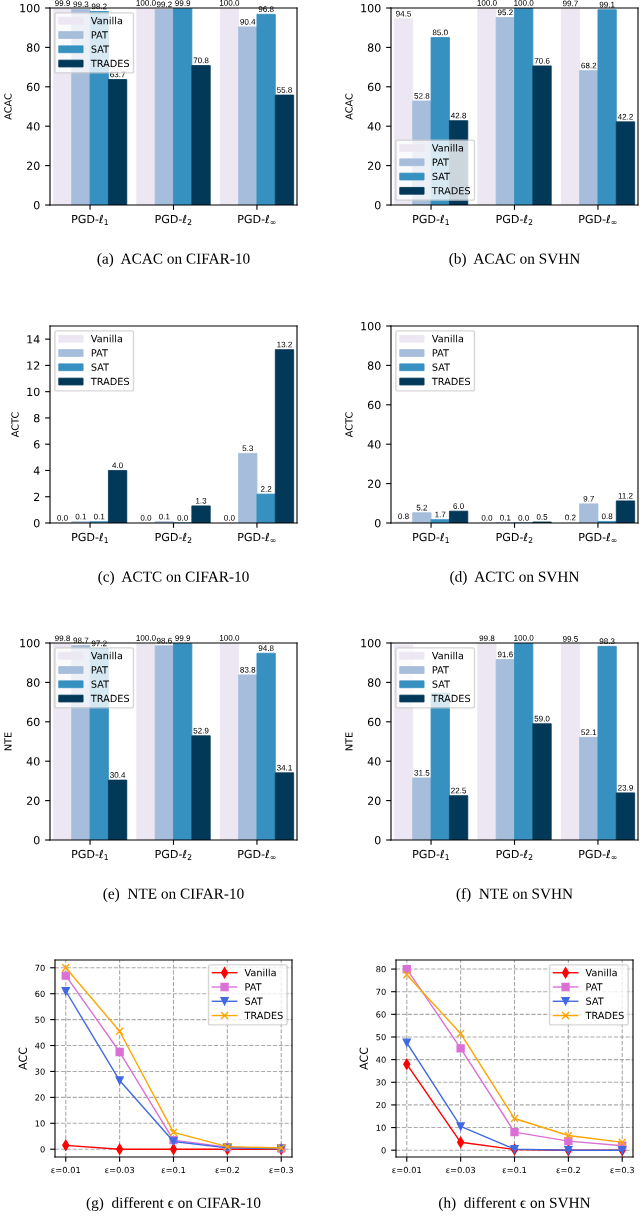  Describe the element at coordinates (40, 1071) in the screenshot. I see `y-tick-label: 30` at that location.